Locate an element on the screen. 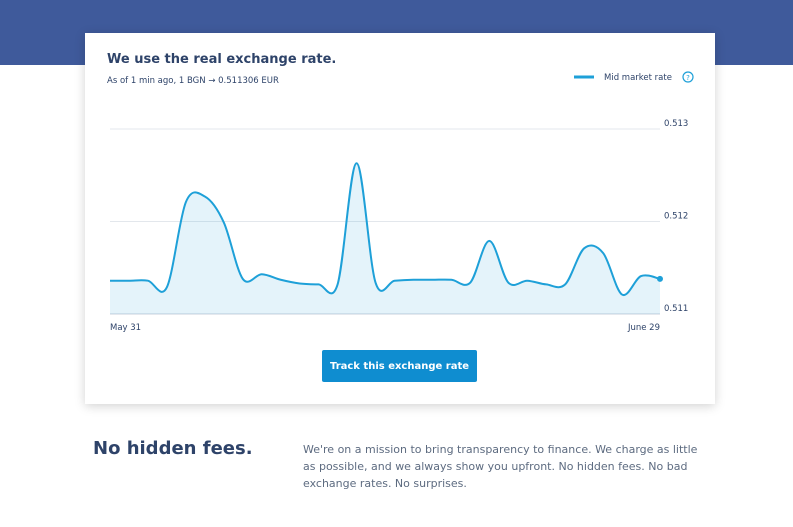 Image resolution: width=793 pixels, height=527 pixels. section-heading: No hidden fees. is located at coordinates (173, 448).